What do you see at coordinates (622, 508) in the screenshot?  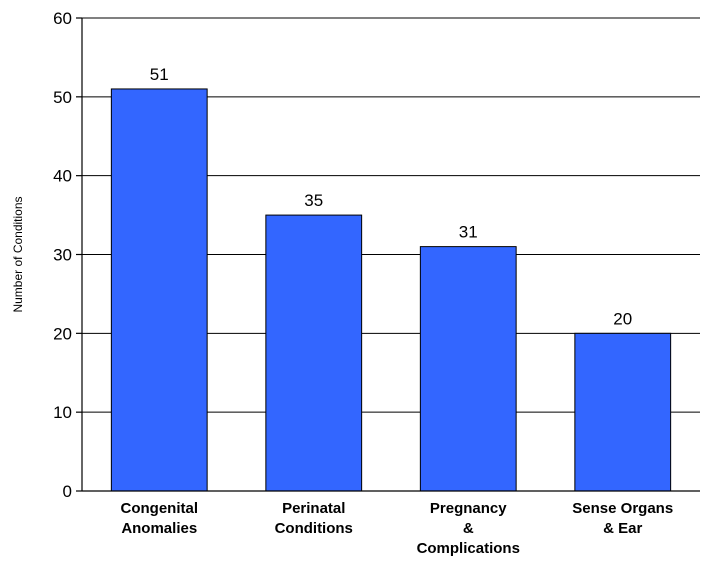 I see `x-category-label-line: Sense Organs` at bounding box center [622, 508].